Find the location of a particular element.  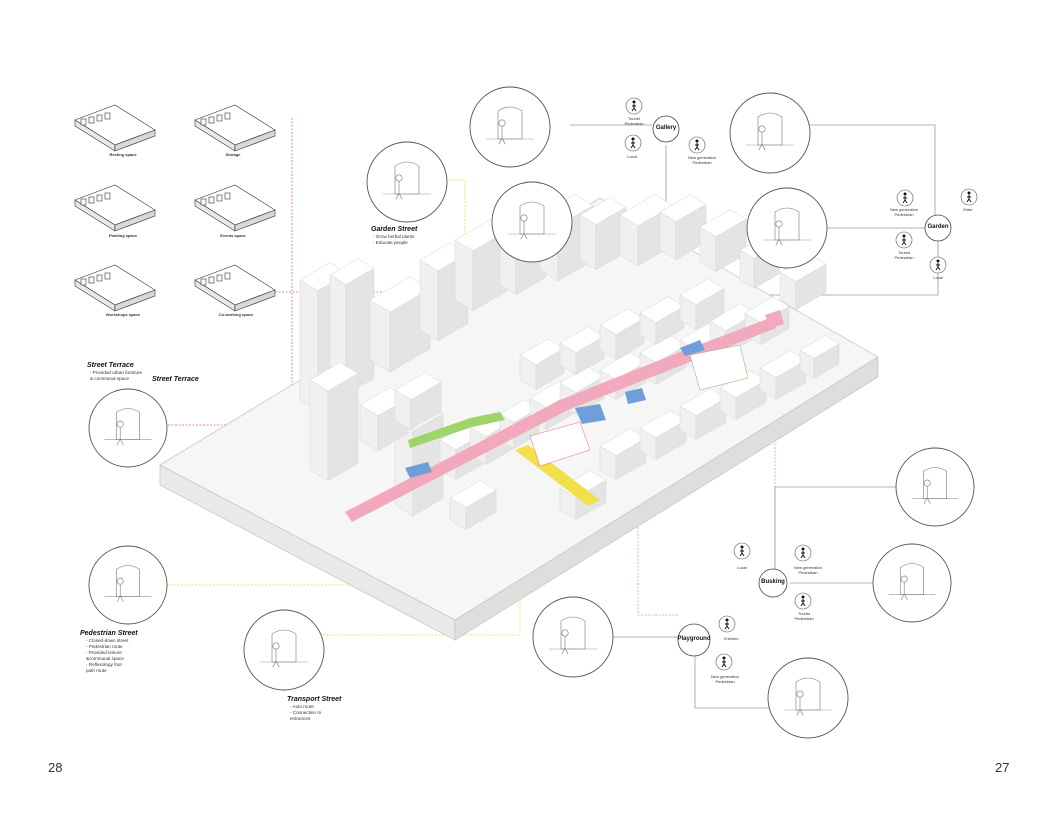

program-label-workshops: Workshops space is located at coordinates (123, 314).